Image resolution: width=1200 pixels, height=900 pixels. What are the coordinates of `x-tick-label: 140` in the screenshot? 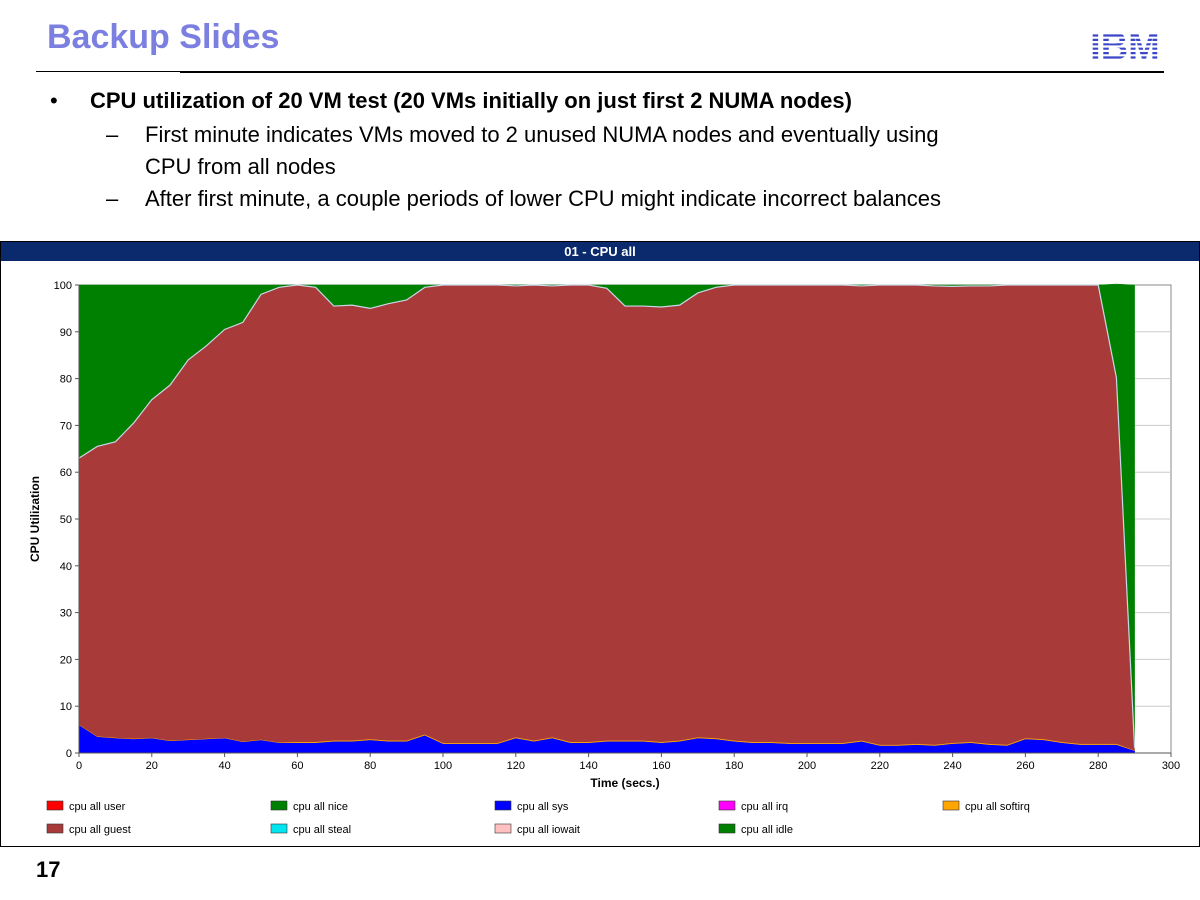 It's located at (588, 766).